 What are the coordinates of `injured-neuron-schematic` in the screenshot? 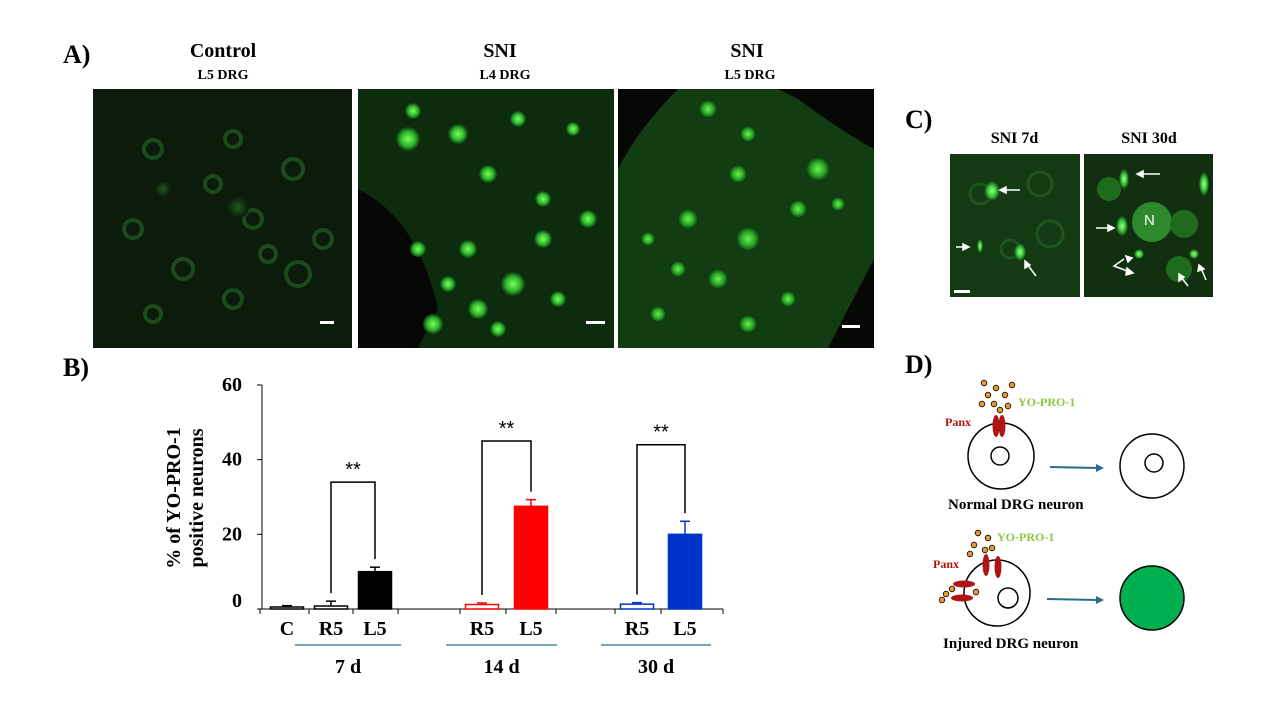 It's located at (1061, 580).